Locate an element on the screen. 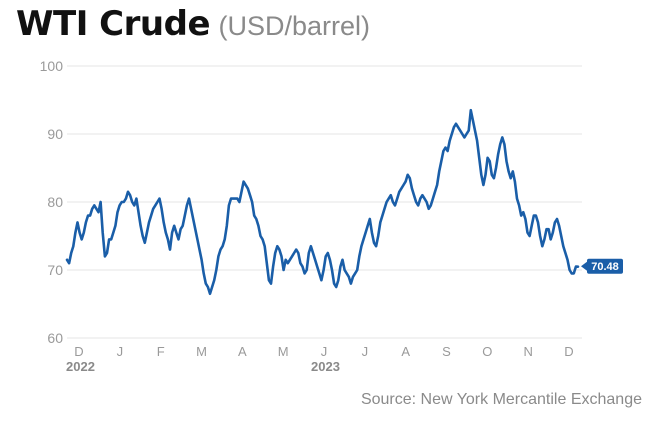  last-value-label: 70.48 is located at coordinates (605, 267).